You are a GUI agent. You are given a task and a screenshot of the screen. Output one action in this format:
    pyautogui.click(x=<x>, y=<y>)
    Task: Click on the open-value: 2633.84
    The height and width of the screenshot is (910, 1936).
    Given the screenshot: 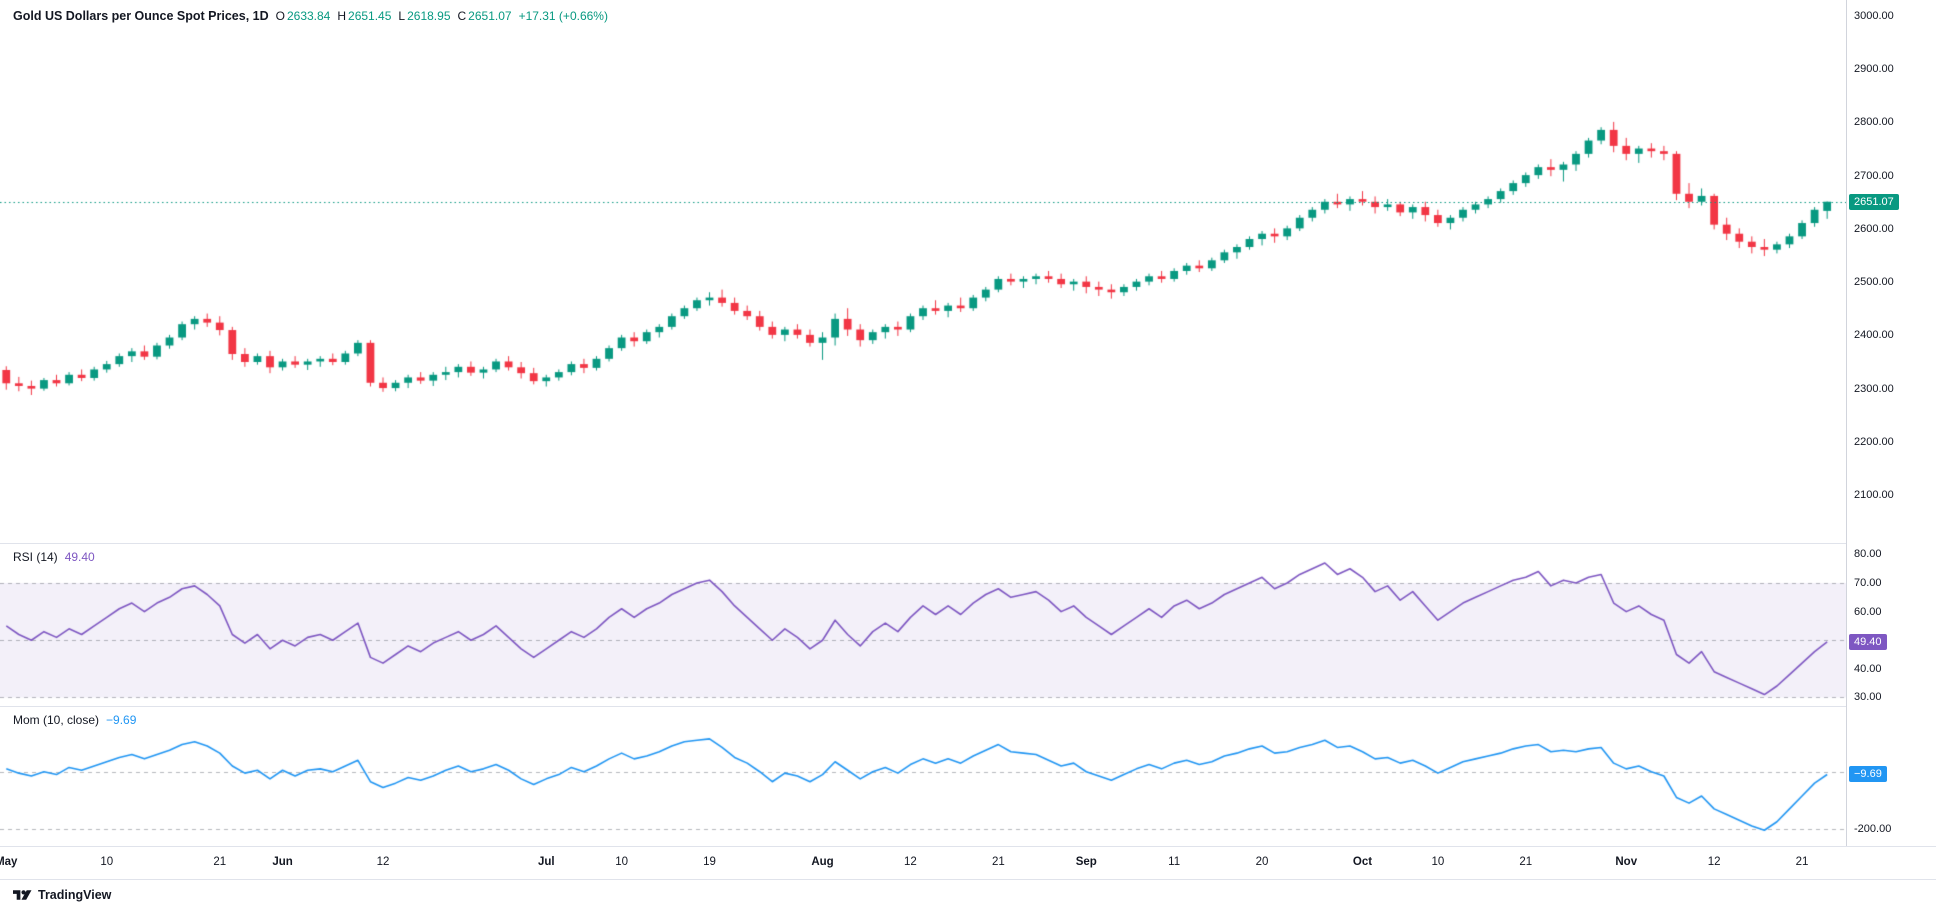 What is the action you would take?
    pyautogui.click(x=308, y=16)
    